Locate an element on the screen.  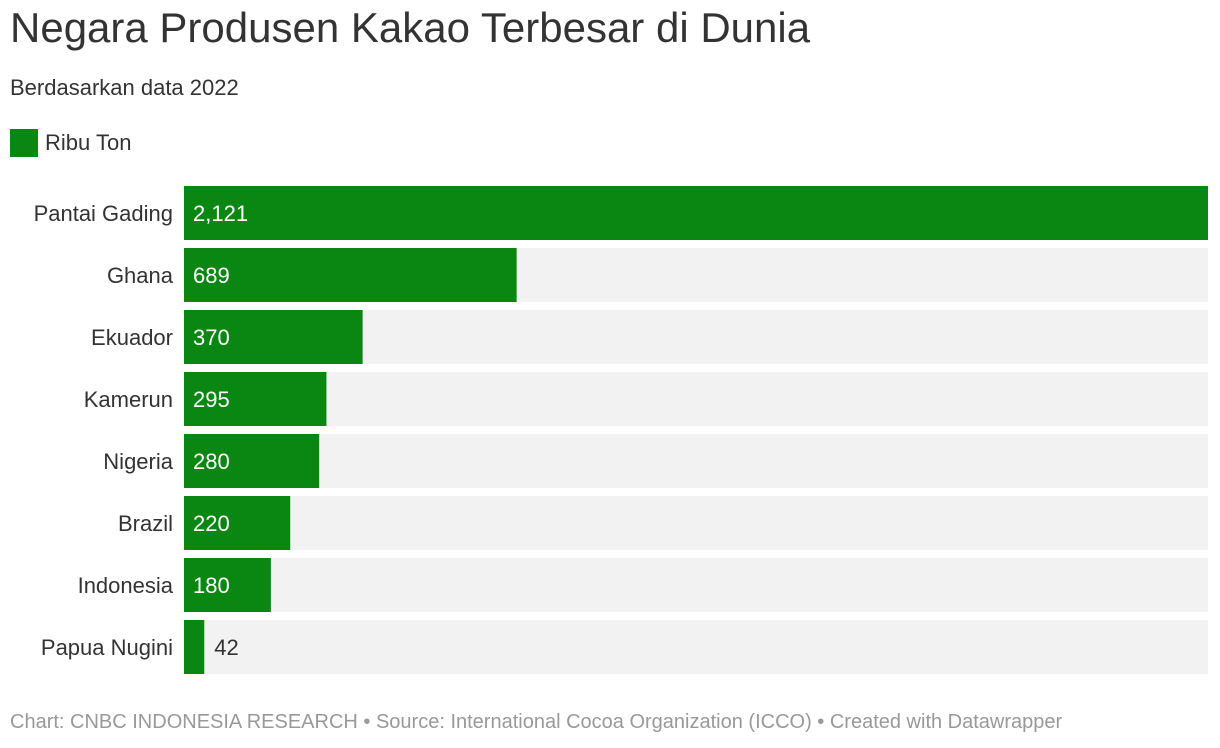
value-label: 180 is located at coordinates (211, 585).